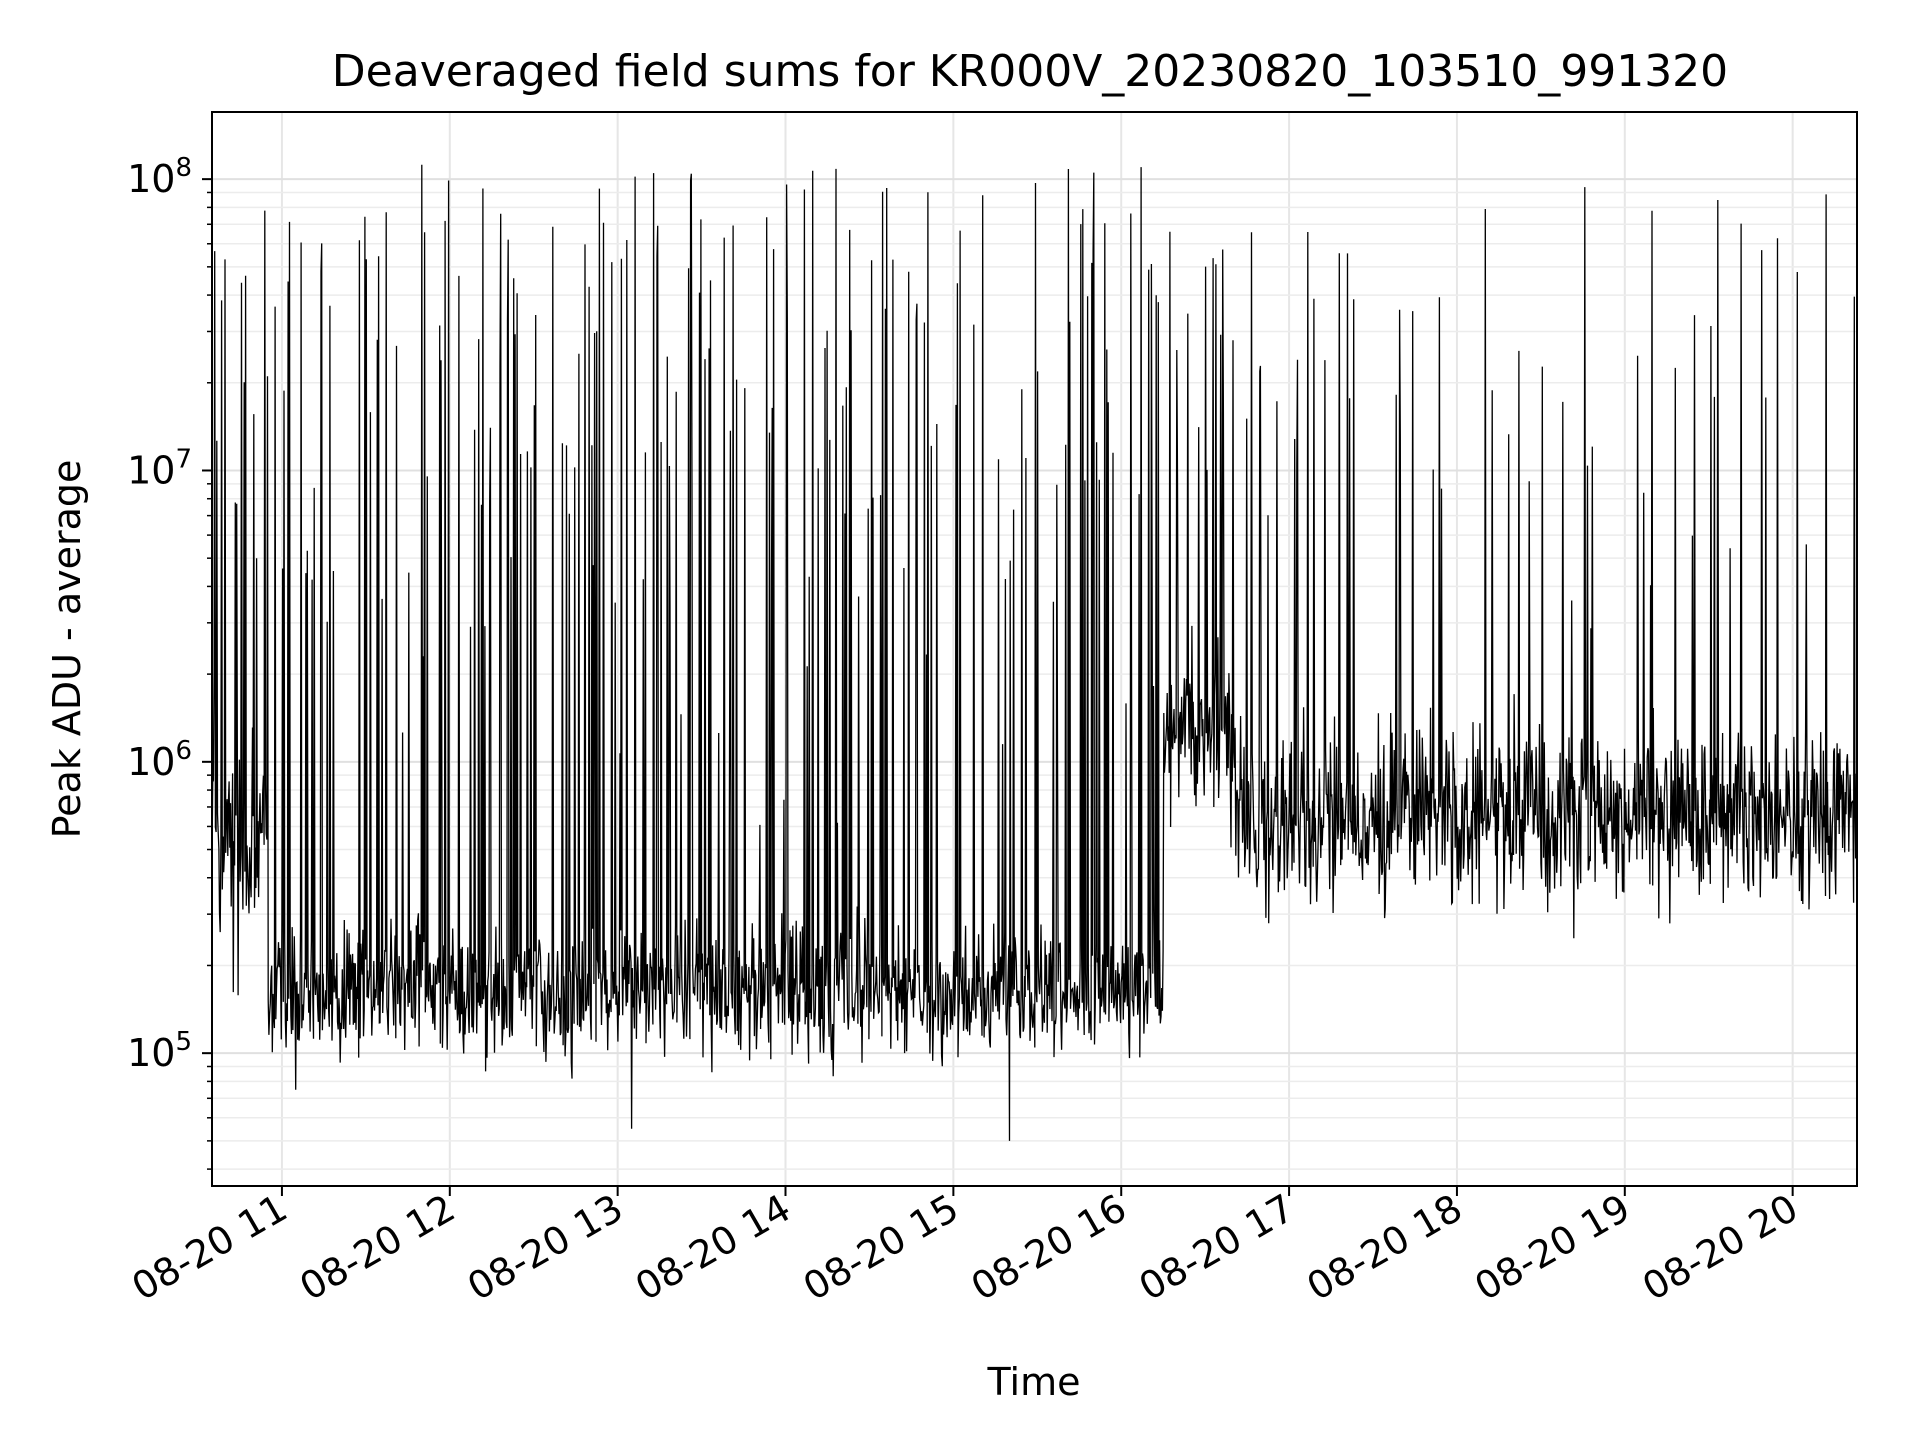  I want to click on x-tick-label-7: 08-20 18, so click(1384, 1248).